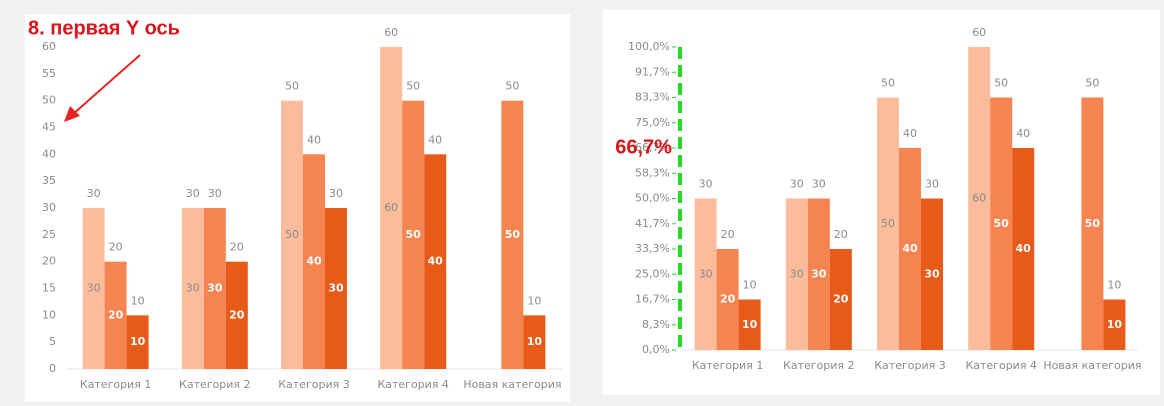 This screenshot has width=1164, height=406. I want to click on data-label: 60, so click(979, 32).